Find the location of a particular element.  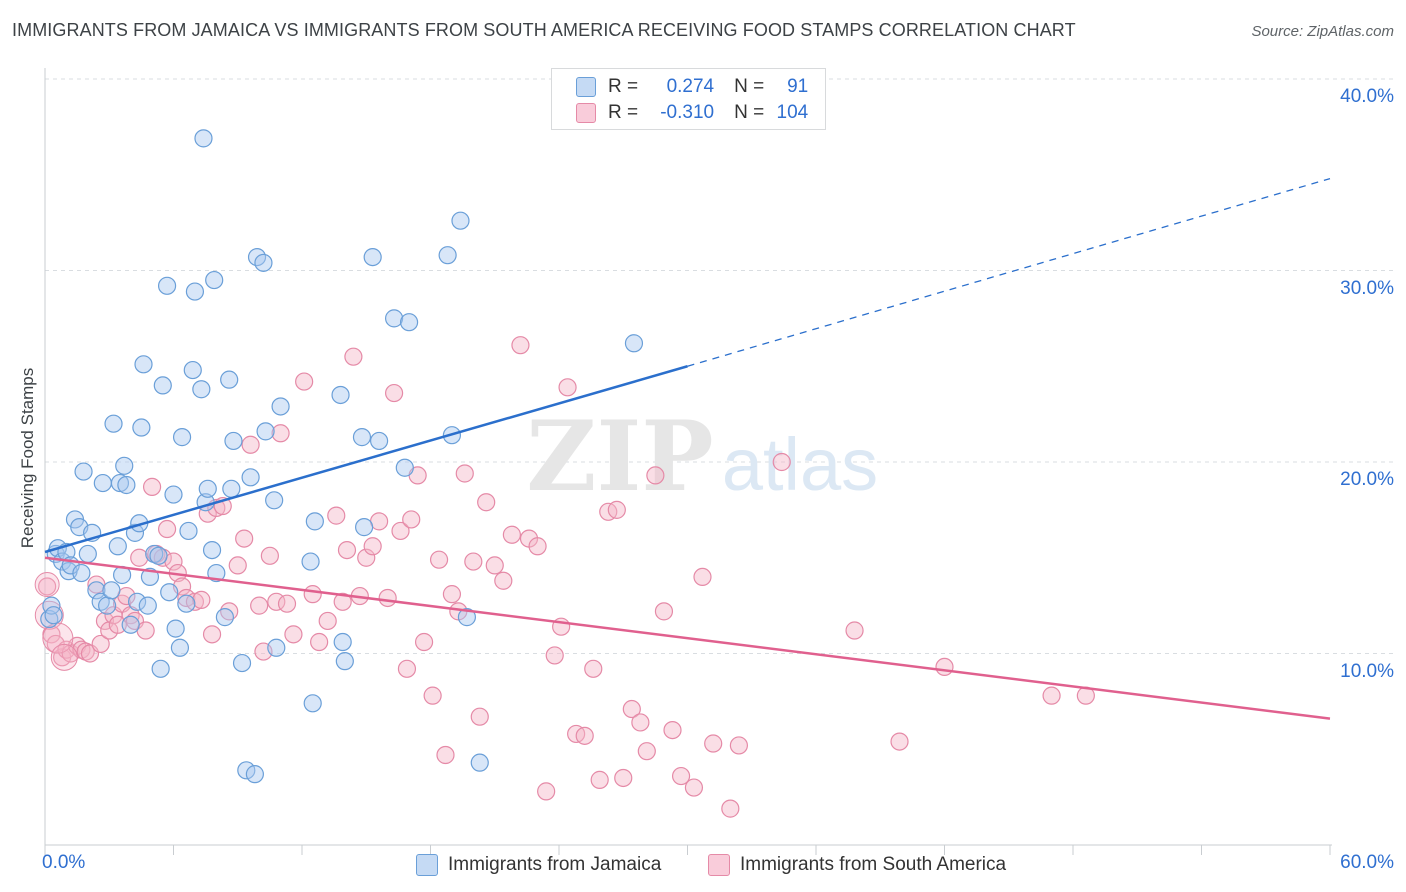

y-tick-label-10: 10.0% is located at coordinates (1367, 671).